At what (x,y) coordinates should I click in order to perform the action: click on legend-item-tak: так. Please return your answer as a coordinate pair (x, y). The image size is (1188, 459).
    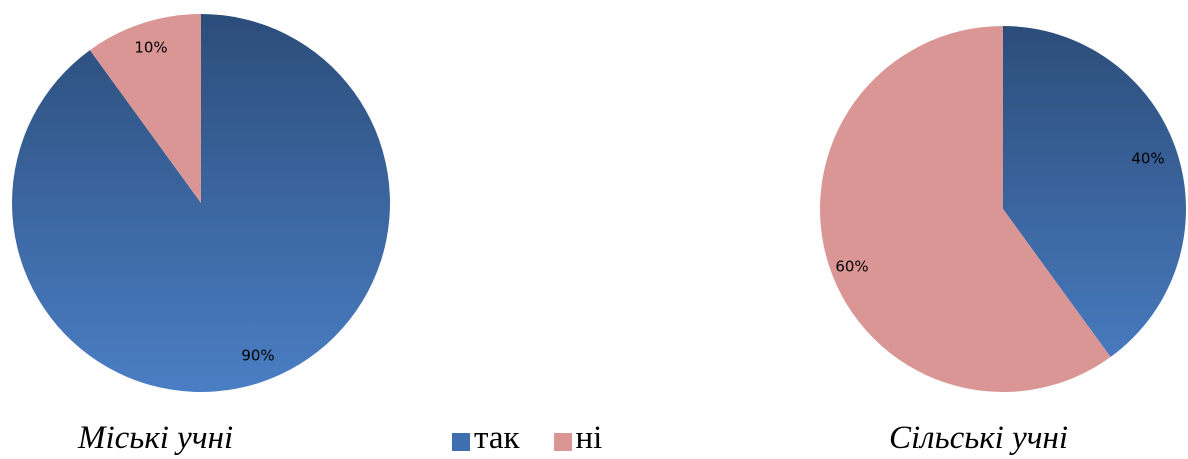
    Looking at the image, I should click on (486, 438).